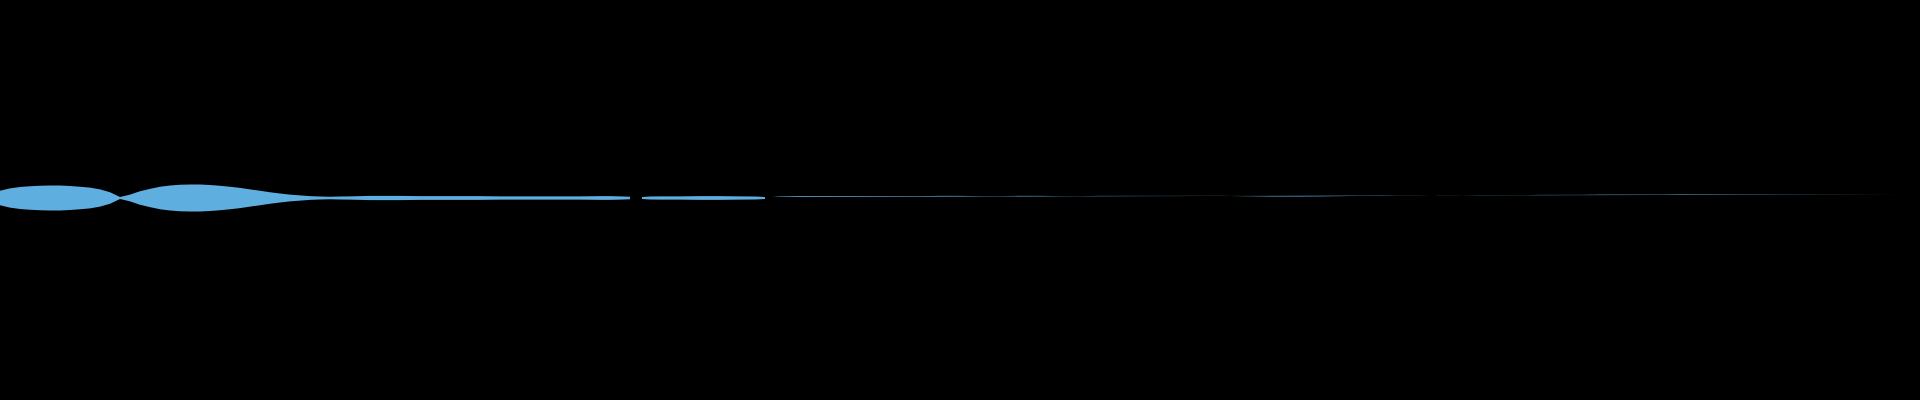 The width and height of the screenshot is (1920, 400). Describe the element at coordinates (950, 198) in the screenshot. I see `waveform-shape` at that location.